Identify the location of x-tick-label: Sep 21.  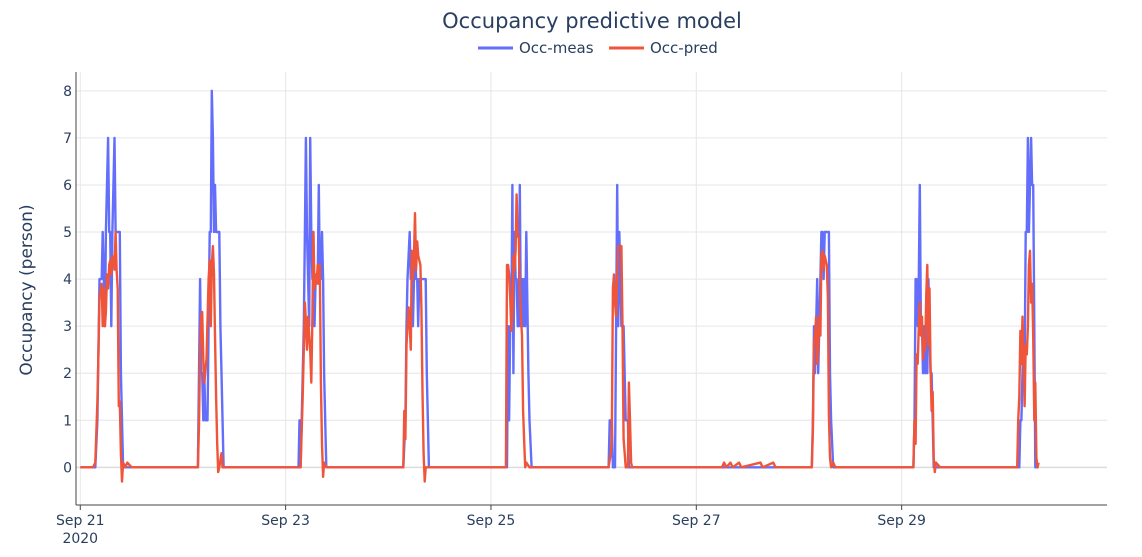
(80, 521).